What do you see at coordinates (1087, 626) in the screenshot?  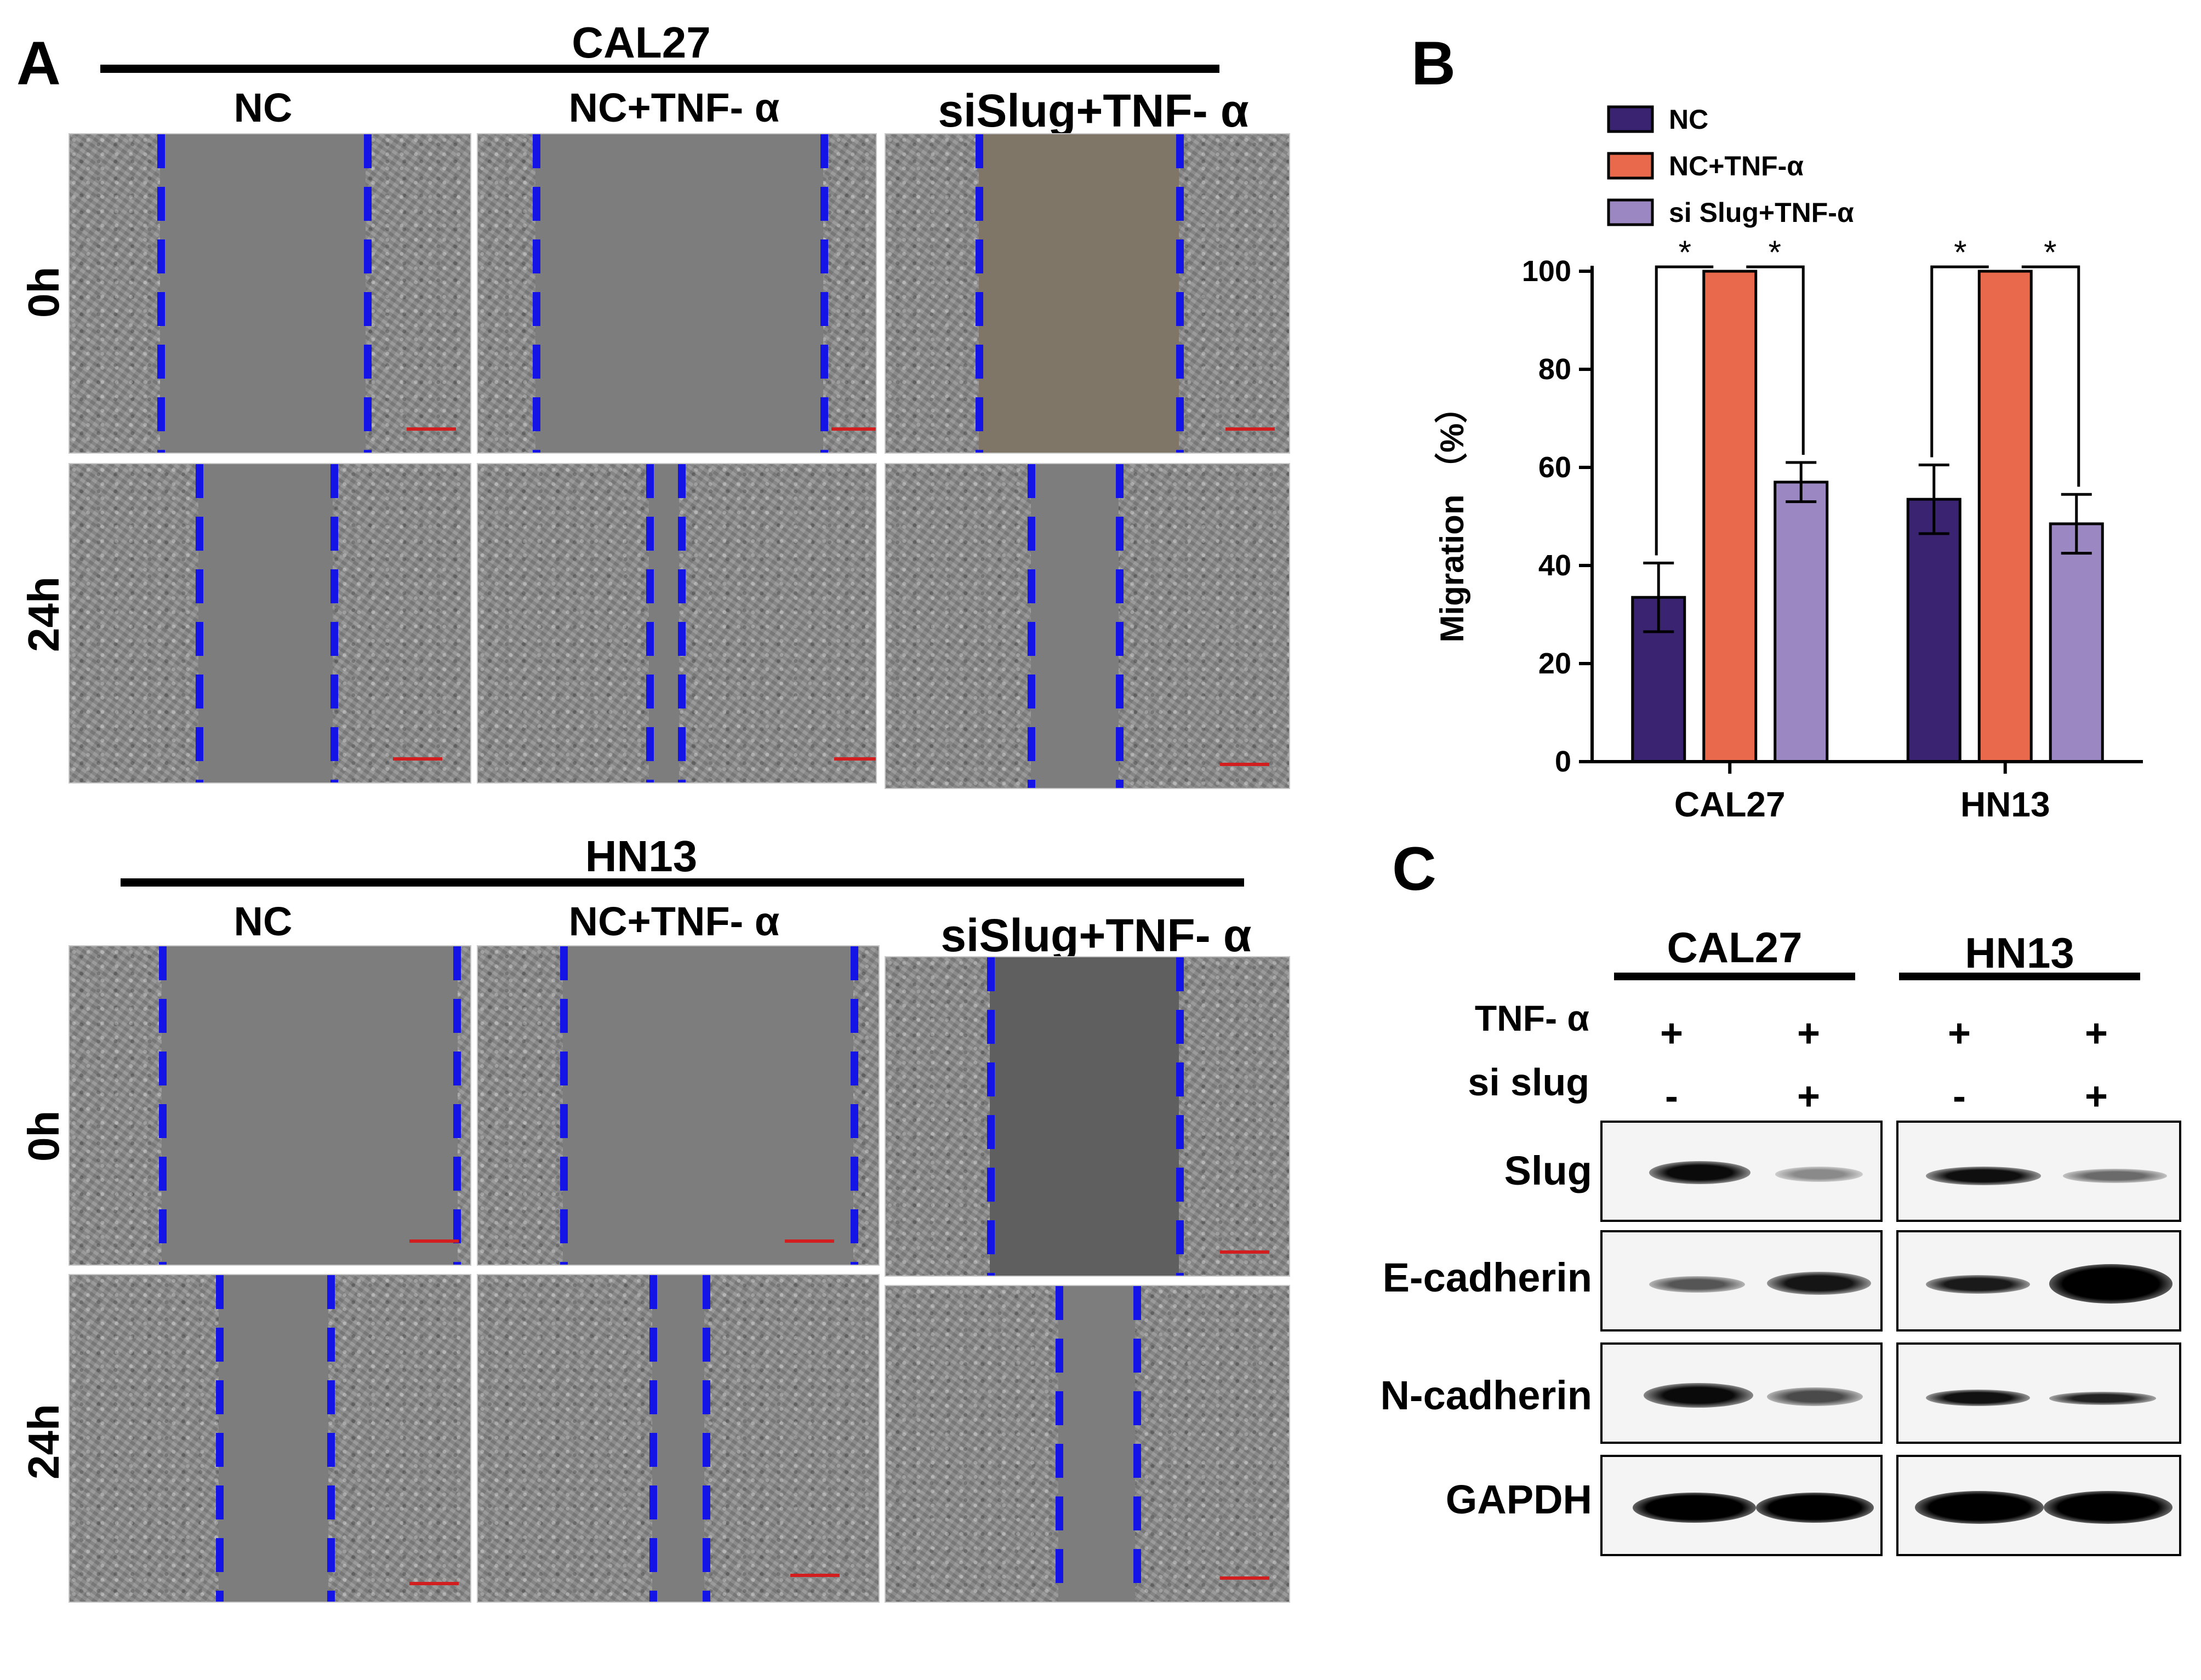 I see `micrograph-cal27-sislug-24h` at bounding box center [1087, 626].